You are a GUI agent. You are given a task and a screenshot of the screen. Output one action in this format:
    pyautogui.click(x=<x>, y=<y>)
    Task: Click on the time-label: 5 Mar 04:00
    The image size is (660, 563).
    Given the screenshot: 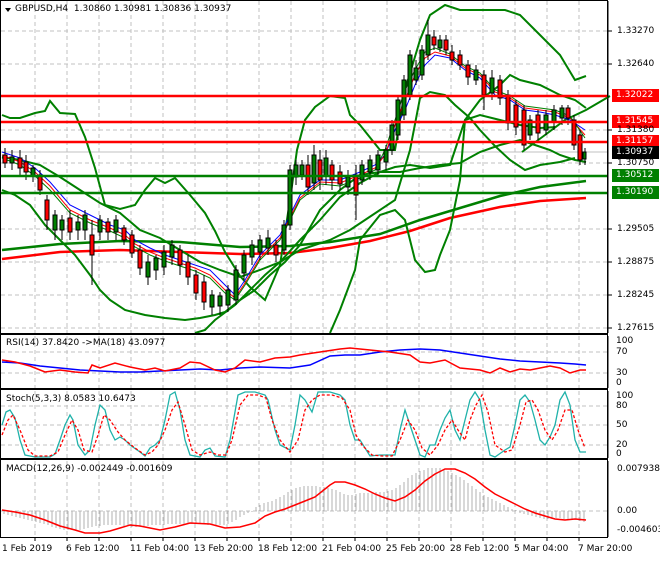 What is the action you would take?
    pyautogui.click(x=541, y=549)
    